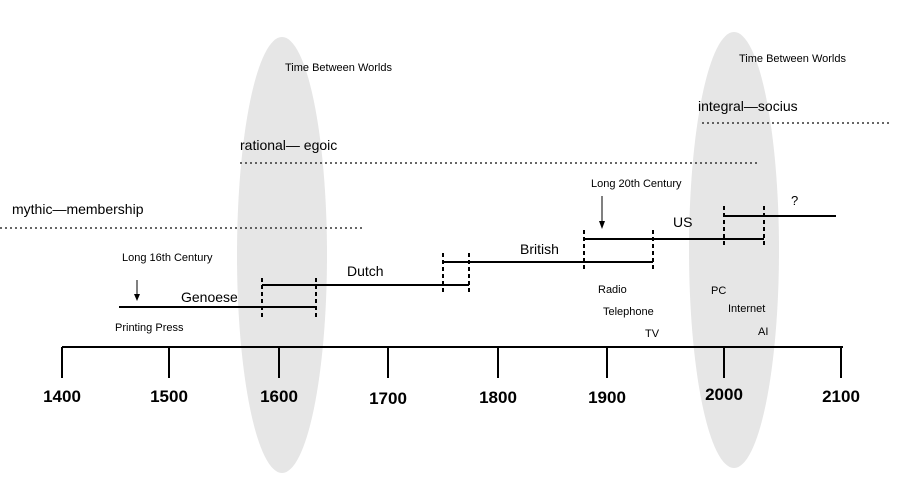  I want to click on long-16th-century-label: Long 16th Century, so click(167, 258).